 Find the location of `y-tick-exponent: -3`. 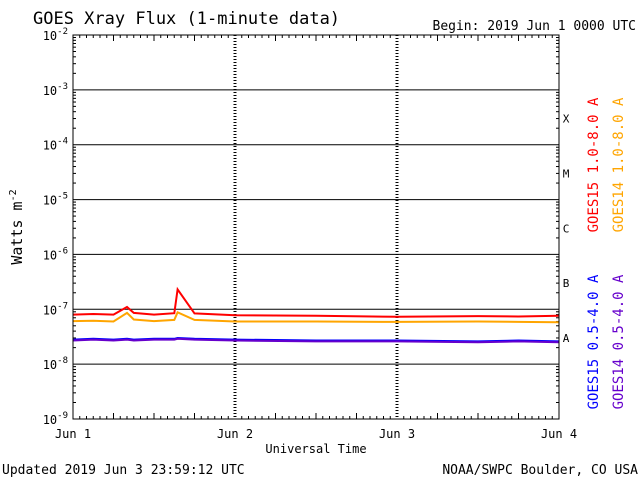

y-tick-exponent: -3 is located at coordinates (62, 87).